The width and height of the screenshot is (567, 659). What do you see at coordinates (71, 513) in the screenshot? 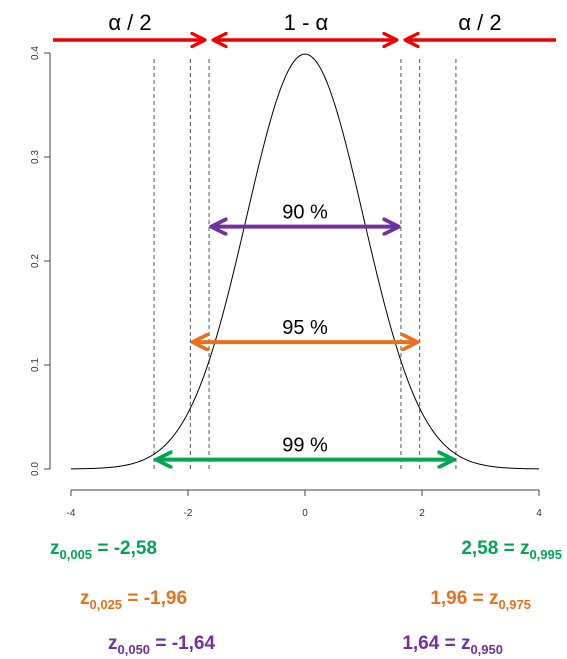
I see `x-tick-label: -4` at bounding box center [71, 513].